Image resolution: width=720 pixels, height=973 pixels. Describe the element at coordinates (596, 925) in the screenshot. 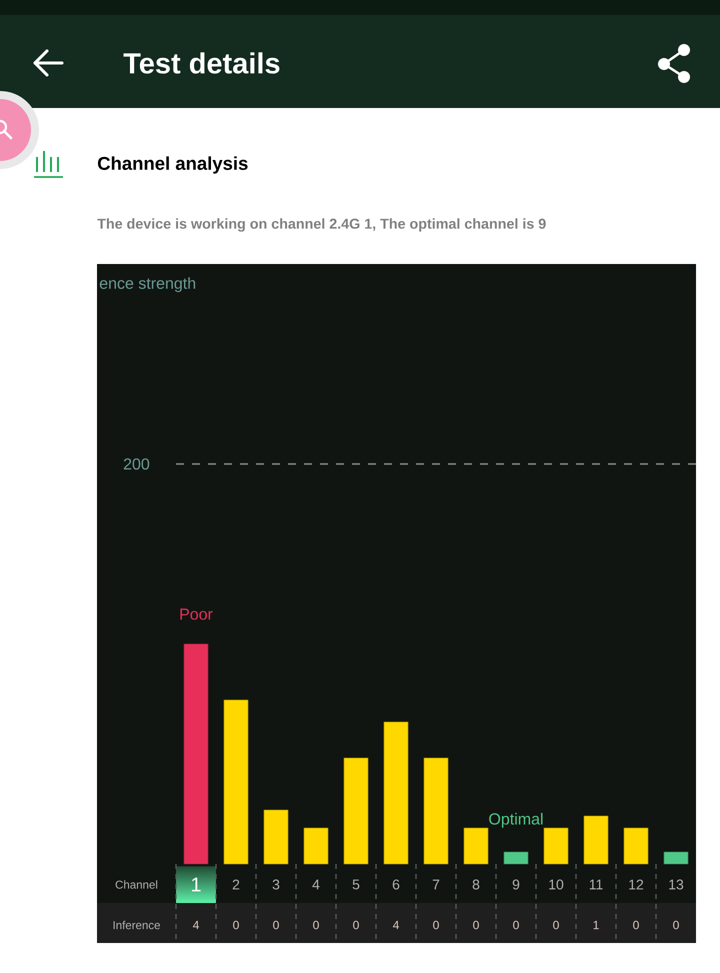

I see `data-label: 1` at that location.